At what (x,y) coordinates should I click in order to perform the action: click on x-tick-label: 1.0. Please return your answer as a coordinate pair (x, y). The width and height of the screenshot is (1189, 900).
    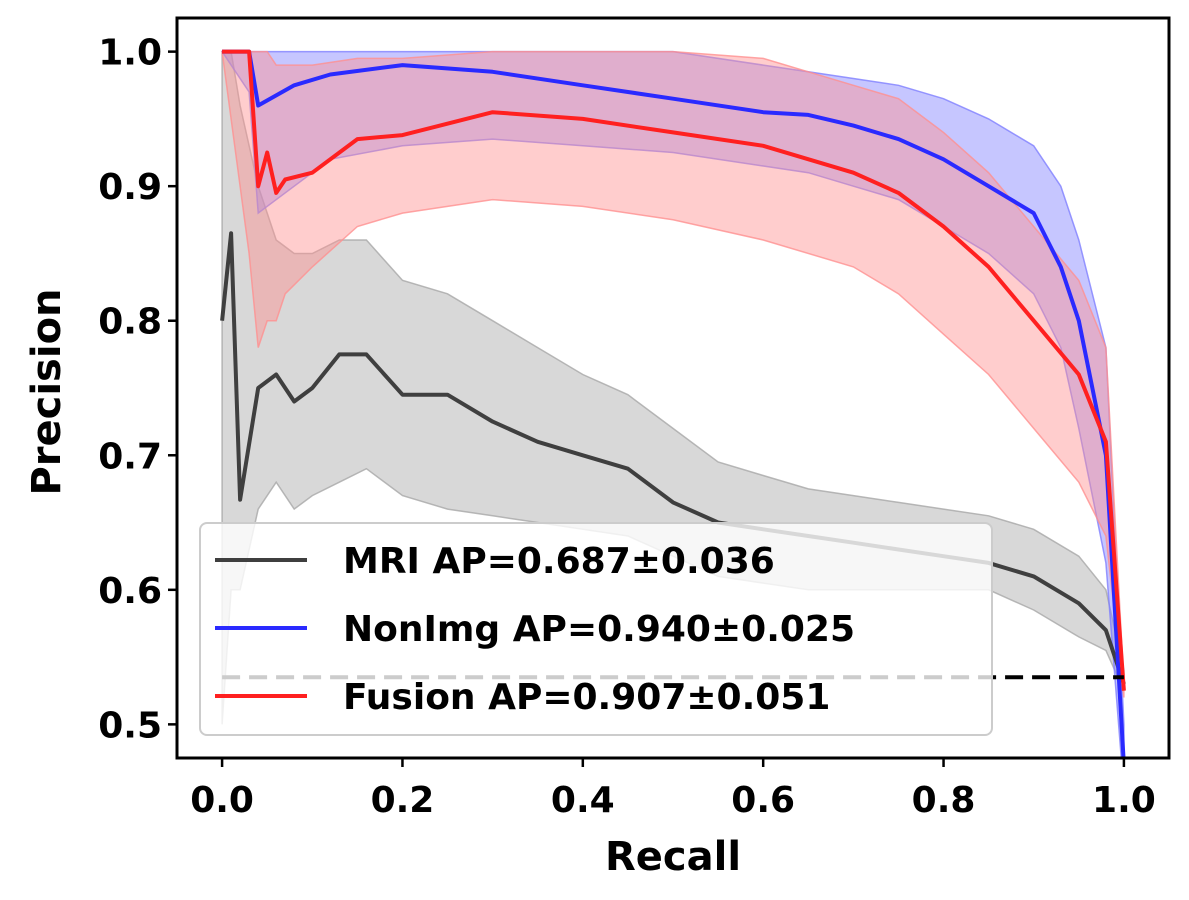
    Looking at the image, I should click on (1124, 800).